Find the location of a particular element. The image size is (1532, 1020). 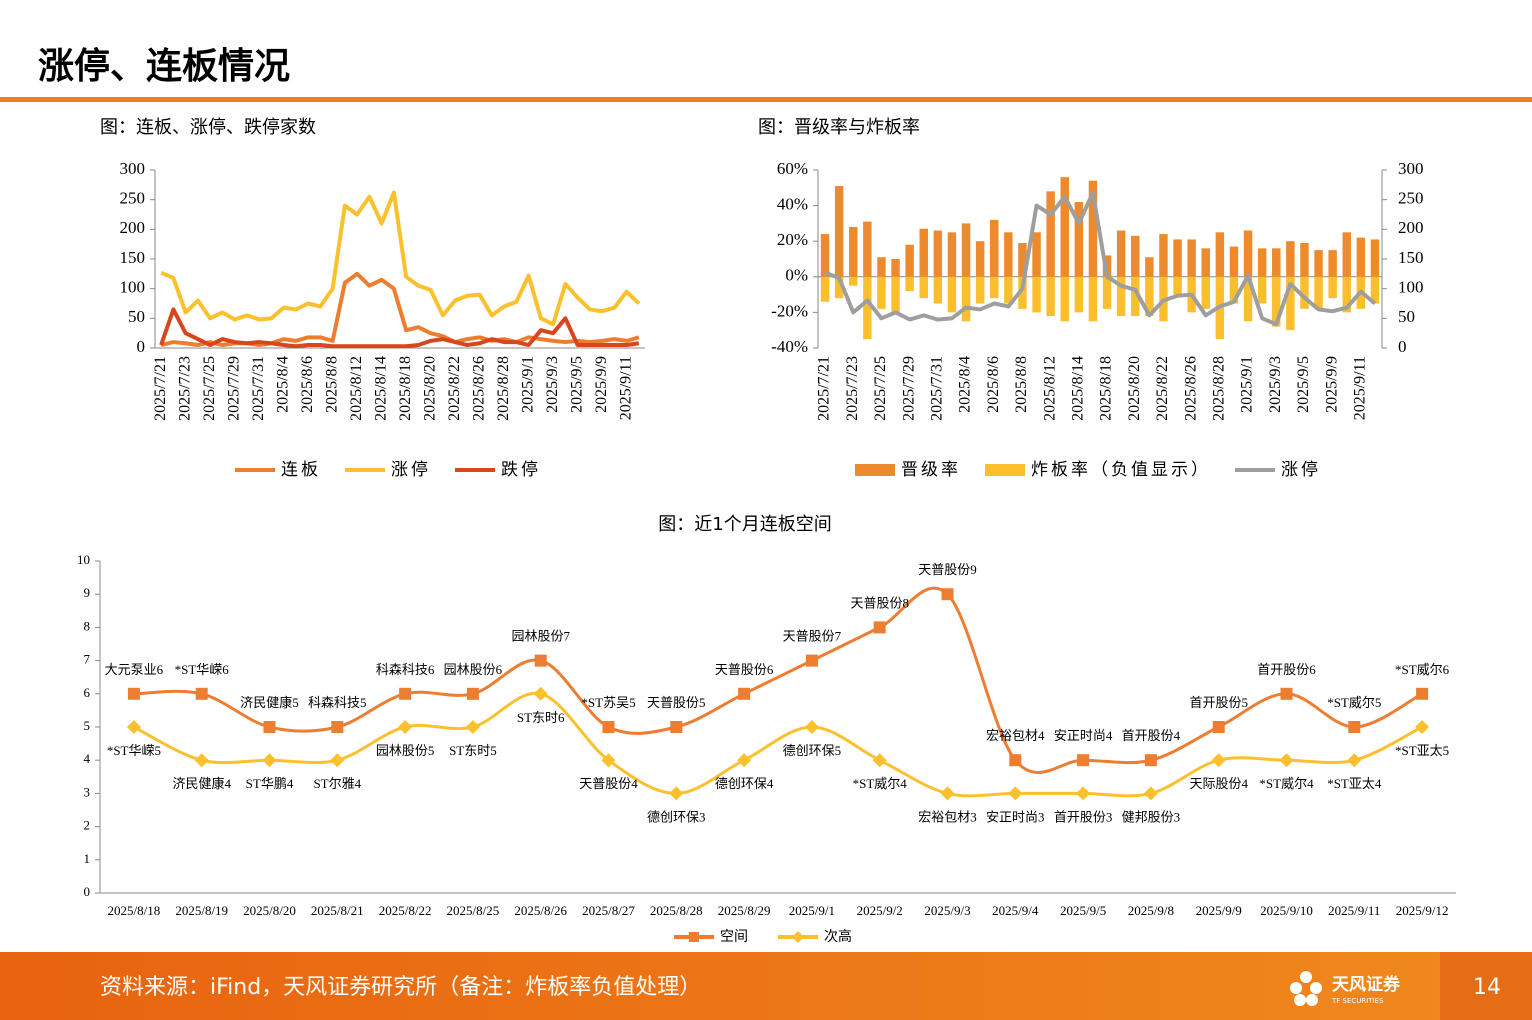

x-tick-label: 2025/8/8 is located at coordinates (1021, 384).